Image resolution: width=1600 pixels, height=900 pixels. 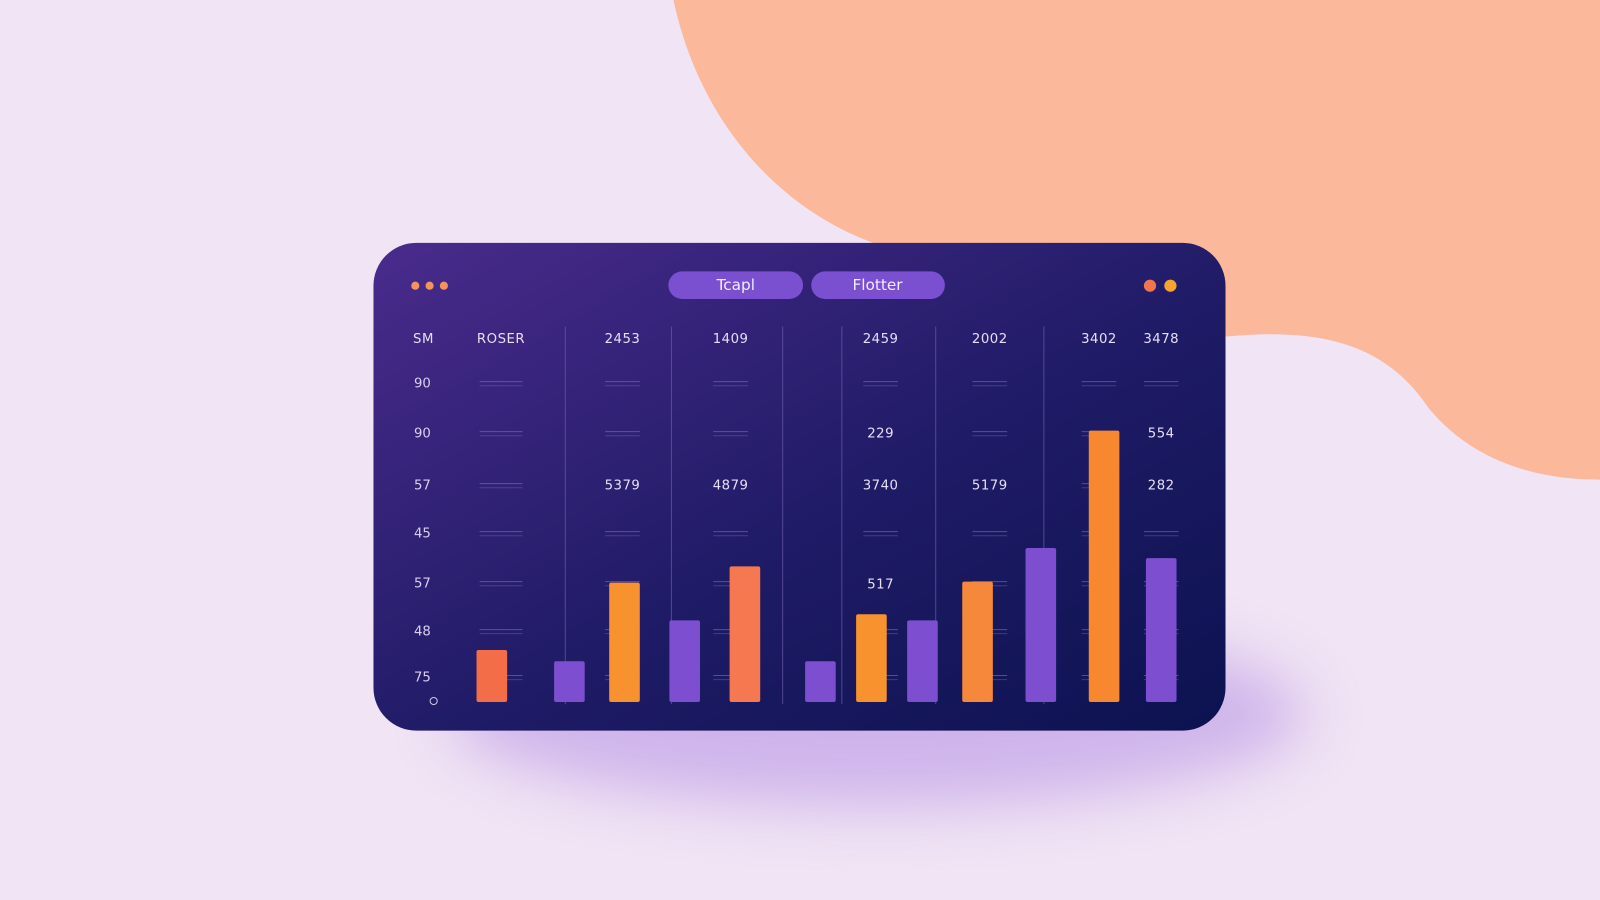 What do you see at coordinates (501, 339) in the screenshot?
I see `column-header: ROSER` at bounding box center [501, 339].